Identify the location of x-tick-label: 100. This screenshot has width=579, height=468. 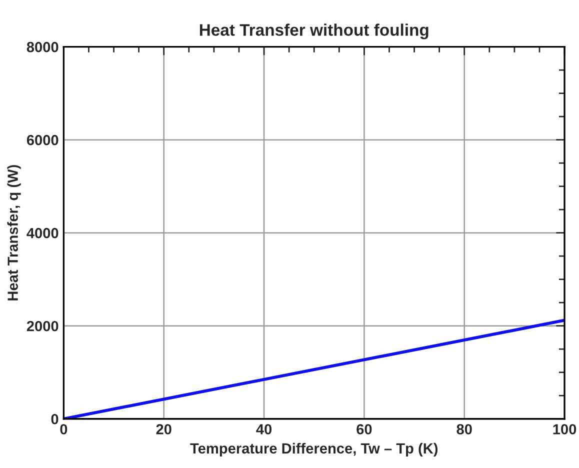
(564, 429).